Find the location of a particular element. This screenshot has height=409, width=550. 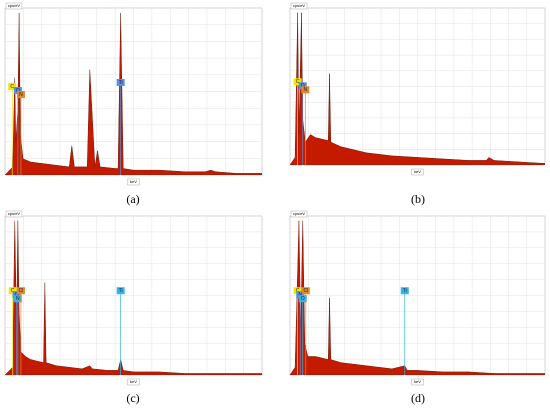

caption: (b) is located at coordinates (418, 199).